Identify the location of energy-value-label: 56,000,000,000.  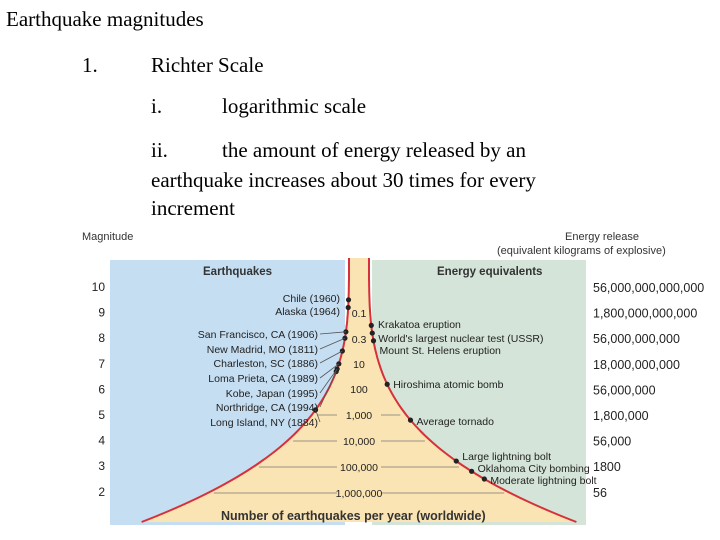
(636, 339).